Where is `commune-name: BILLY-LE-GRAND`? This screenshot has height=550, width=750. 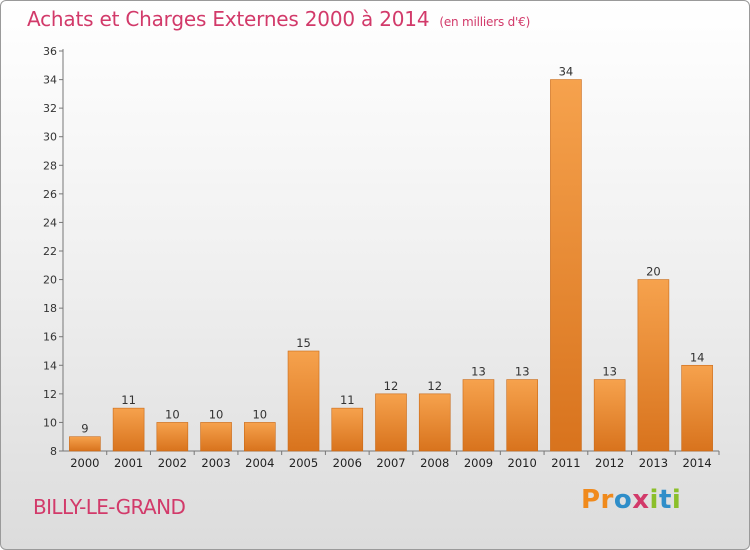 commune-name: BILLY-LE-GRAND is located at coordinates (109, 507).